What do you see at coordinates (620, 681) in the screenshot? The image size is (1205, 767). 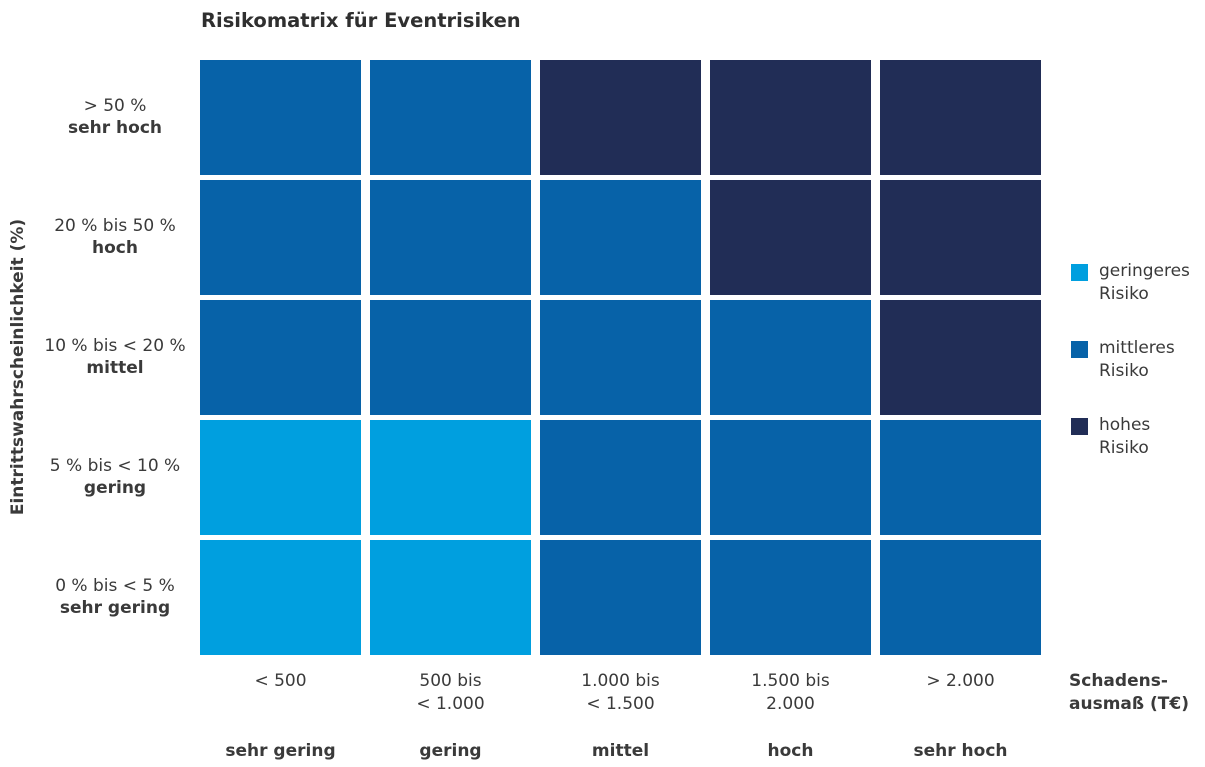 I see `column-range-line: 1.000 bis` at bounding box center [620, 681].